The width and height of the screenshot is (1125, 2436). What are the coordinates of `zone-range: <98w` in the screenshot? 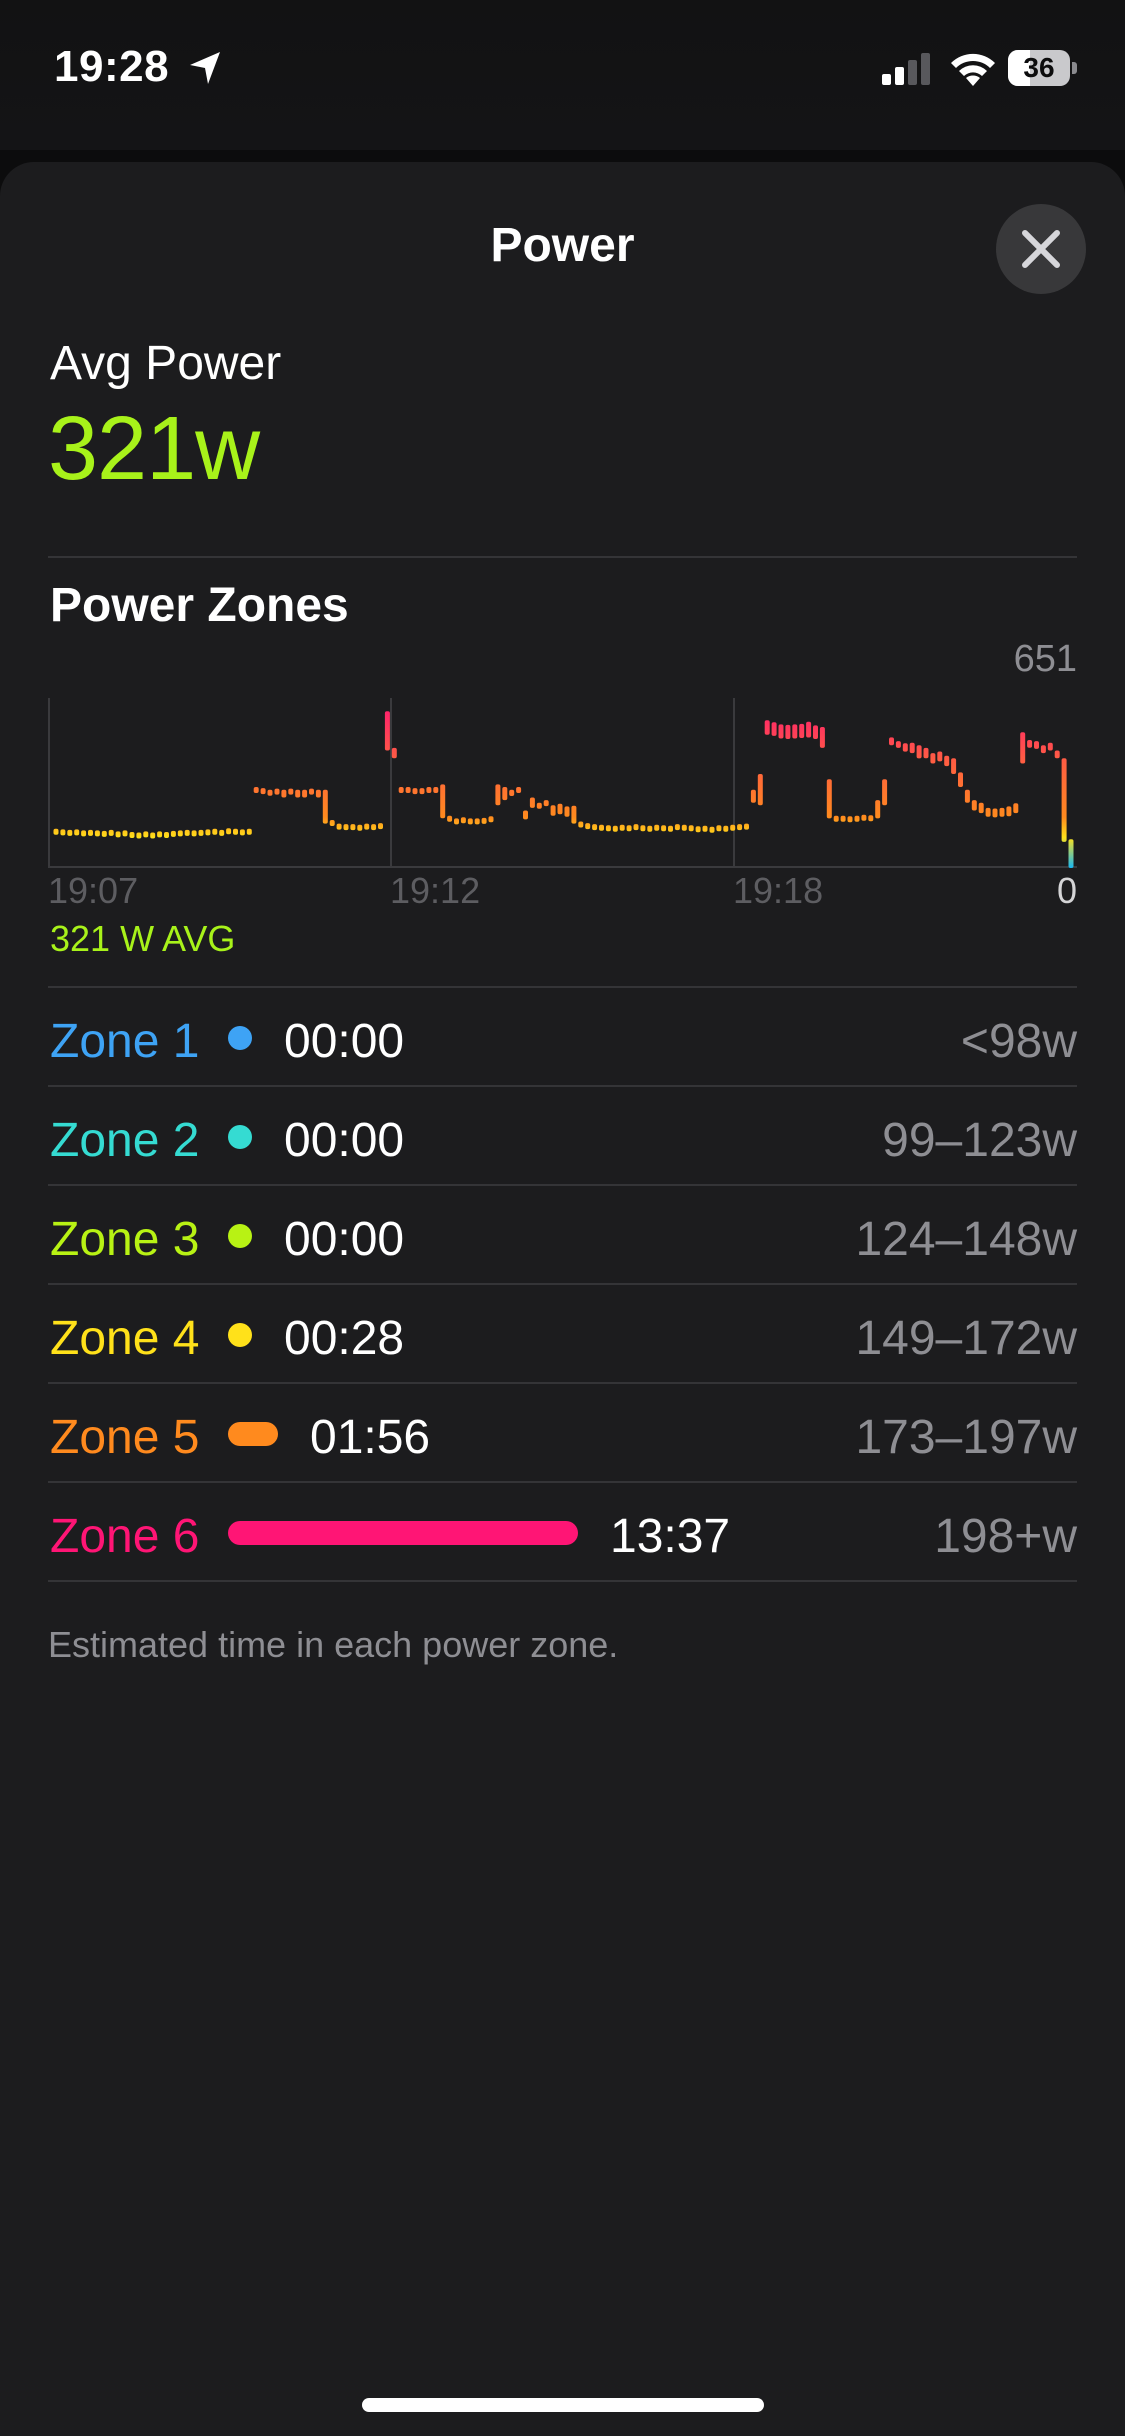 It's located at (1018, 1041).